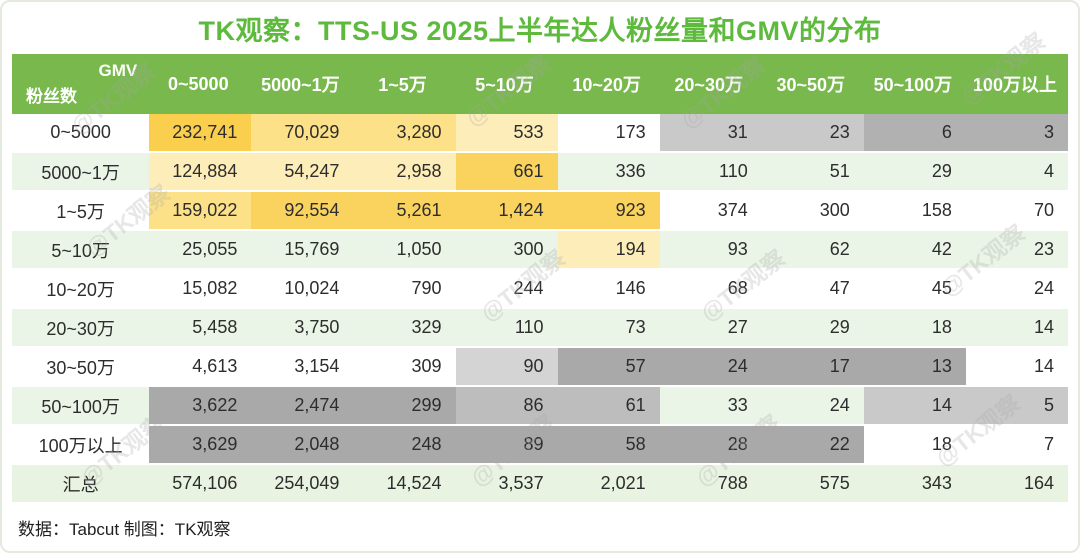 The image size is (1080, 553). I want to click on data-cell: 158, so click(914, 211).